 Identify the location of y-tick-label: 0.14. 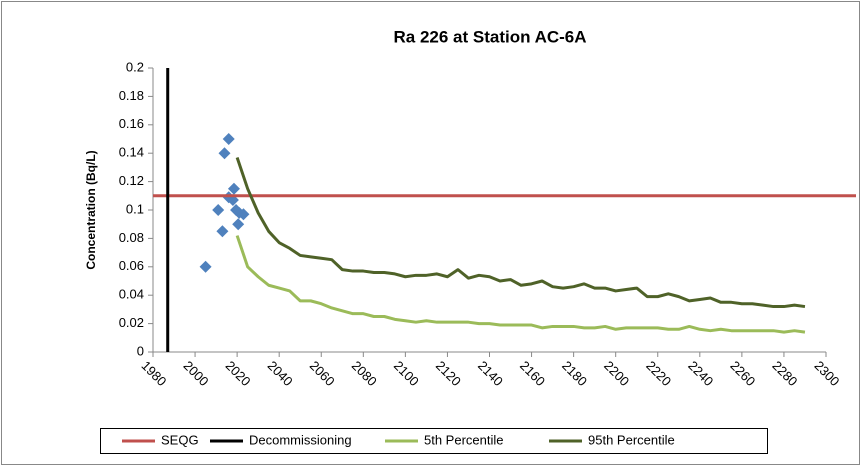
(131, 152).